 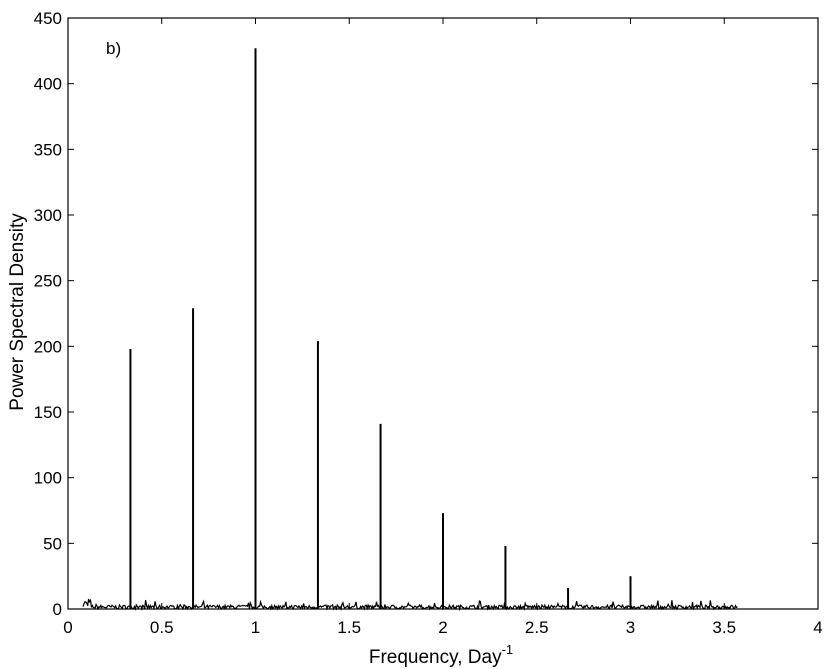 I want to click on noise-floor-line, so click(x=410, y=605).